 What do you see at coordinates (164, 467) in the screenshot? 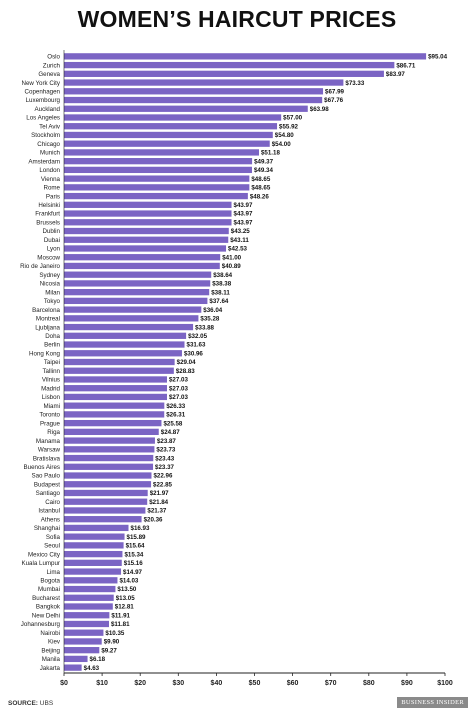
I see `data-label: $23.37` at bounding box center [164, 467].